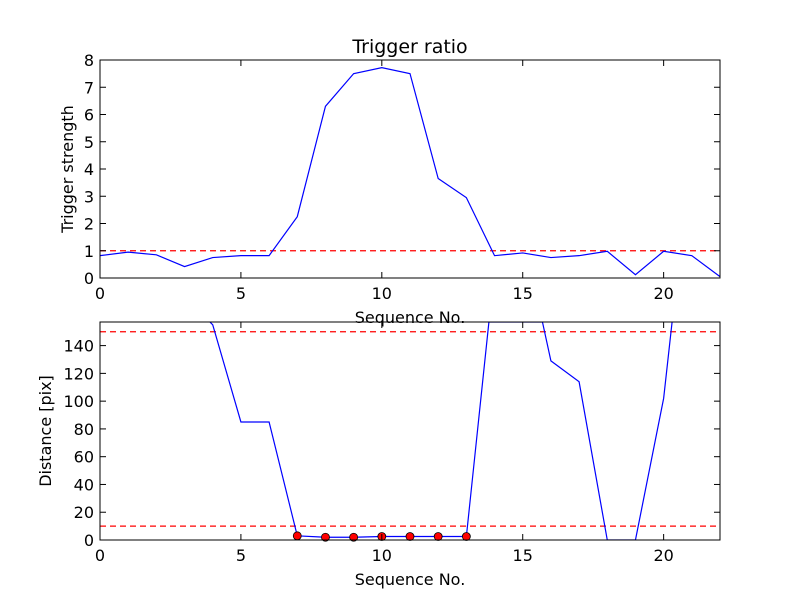 This screenshot has height=600, width=800. What do you see at coordinates (409, 47) in the screenshot?
I see `chart-title: Trigger ratio` at bounding box center [409, 47].